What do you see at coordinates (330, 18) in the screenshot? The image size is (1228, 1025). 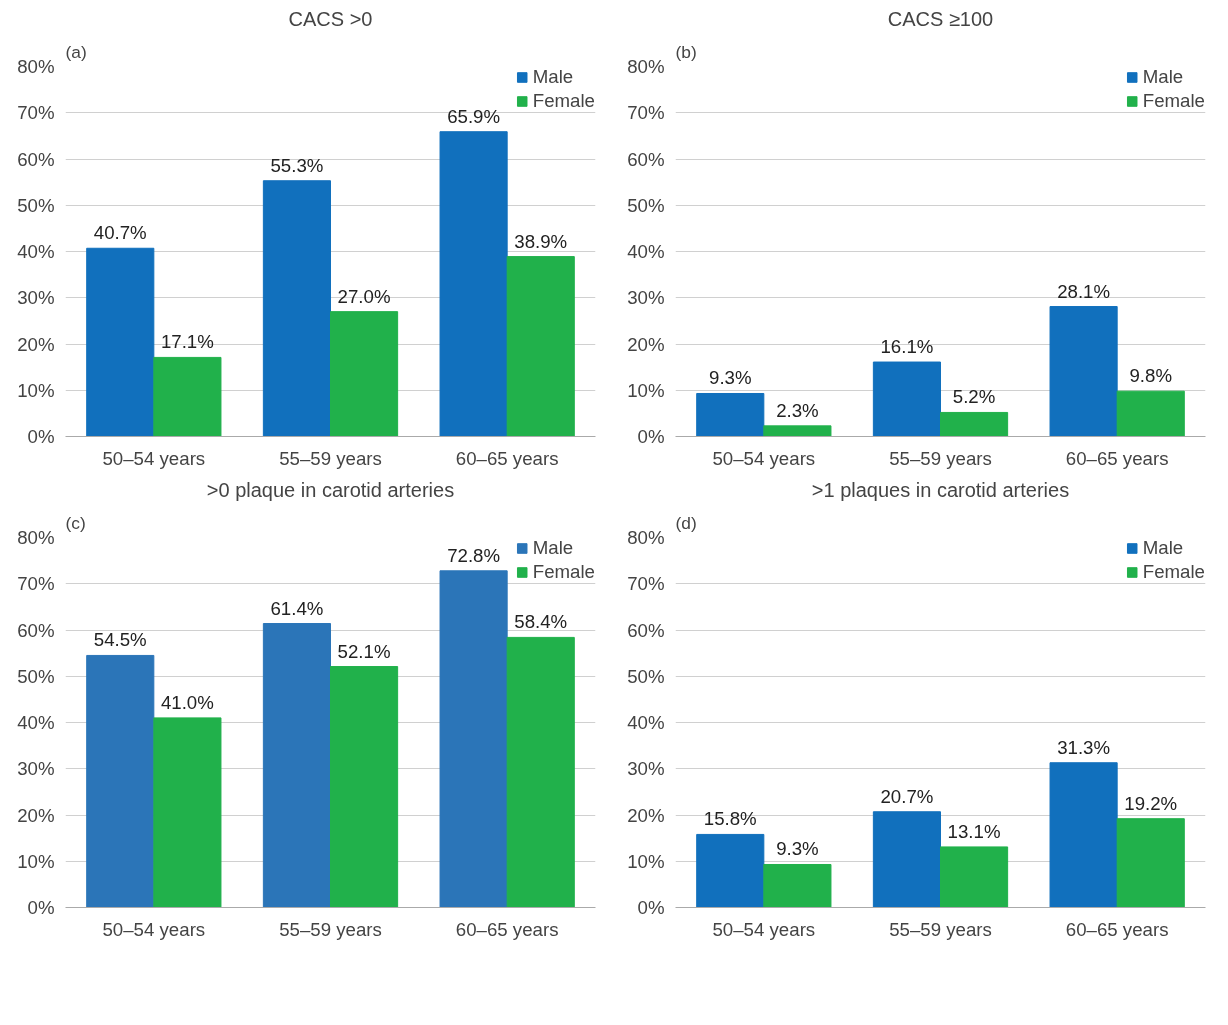 I see `chart-title: CACS >0` at bounding box center [330, 18].